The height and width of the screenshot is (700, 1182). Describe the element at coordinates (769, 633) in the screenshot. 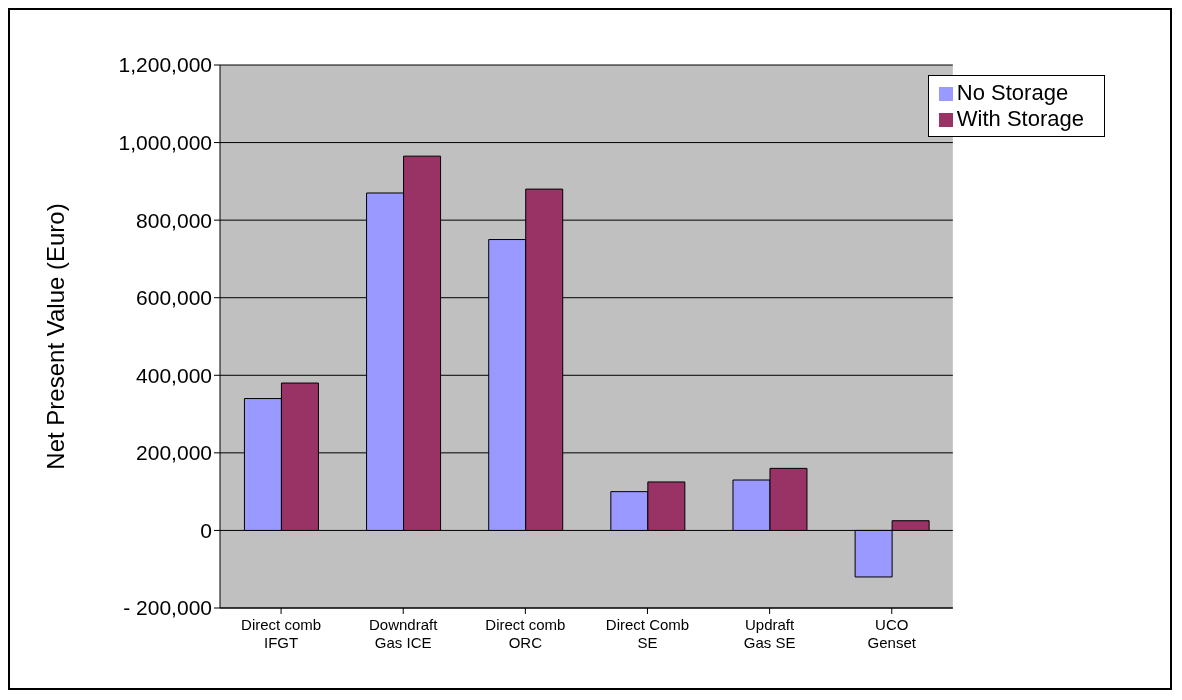

I see `x-tick-label: Updraft Gas SE` at that location.